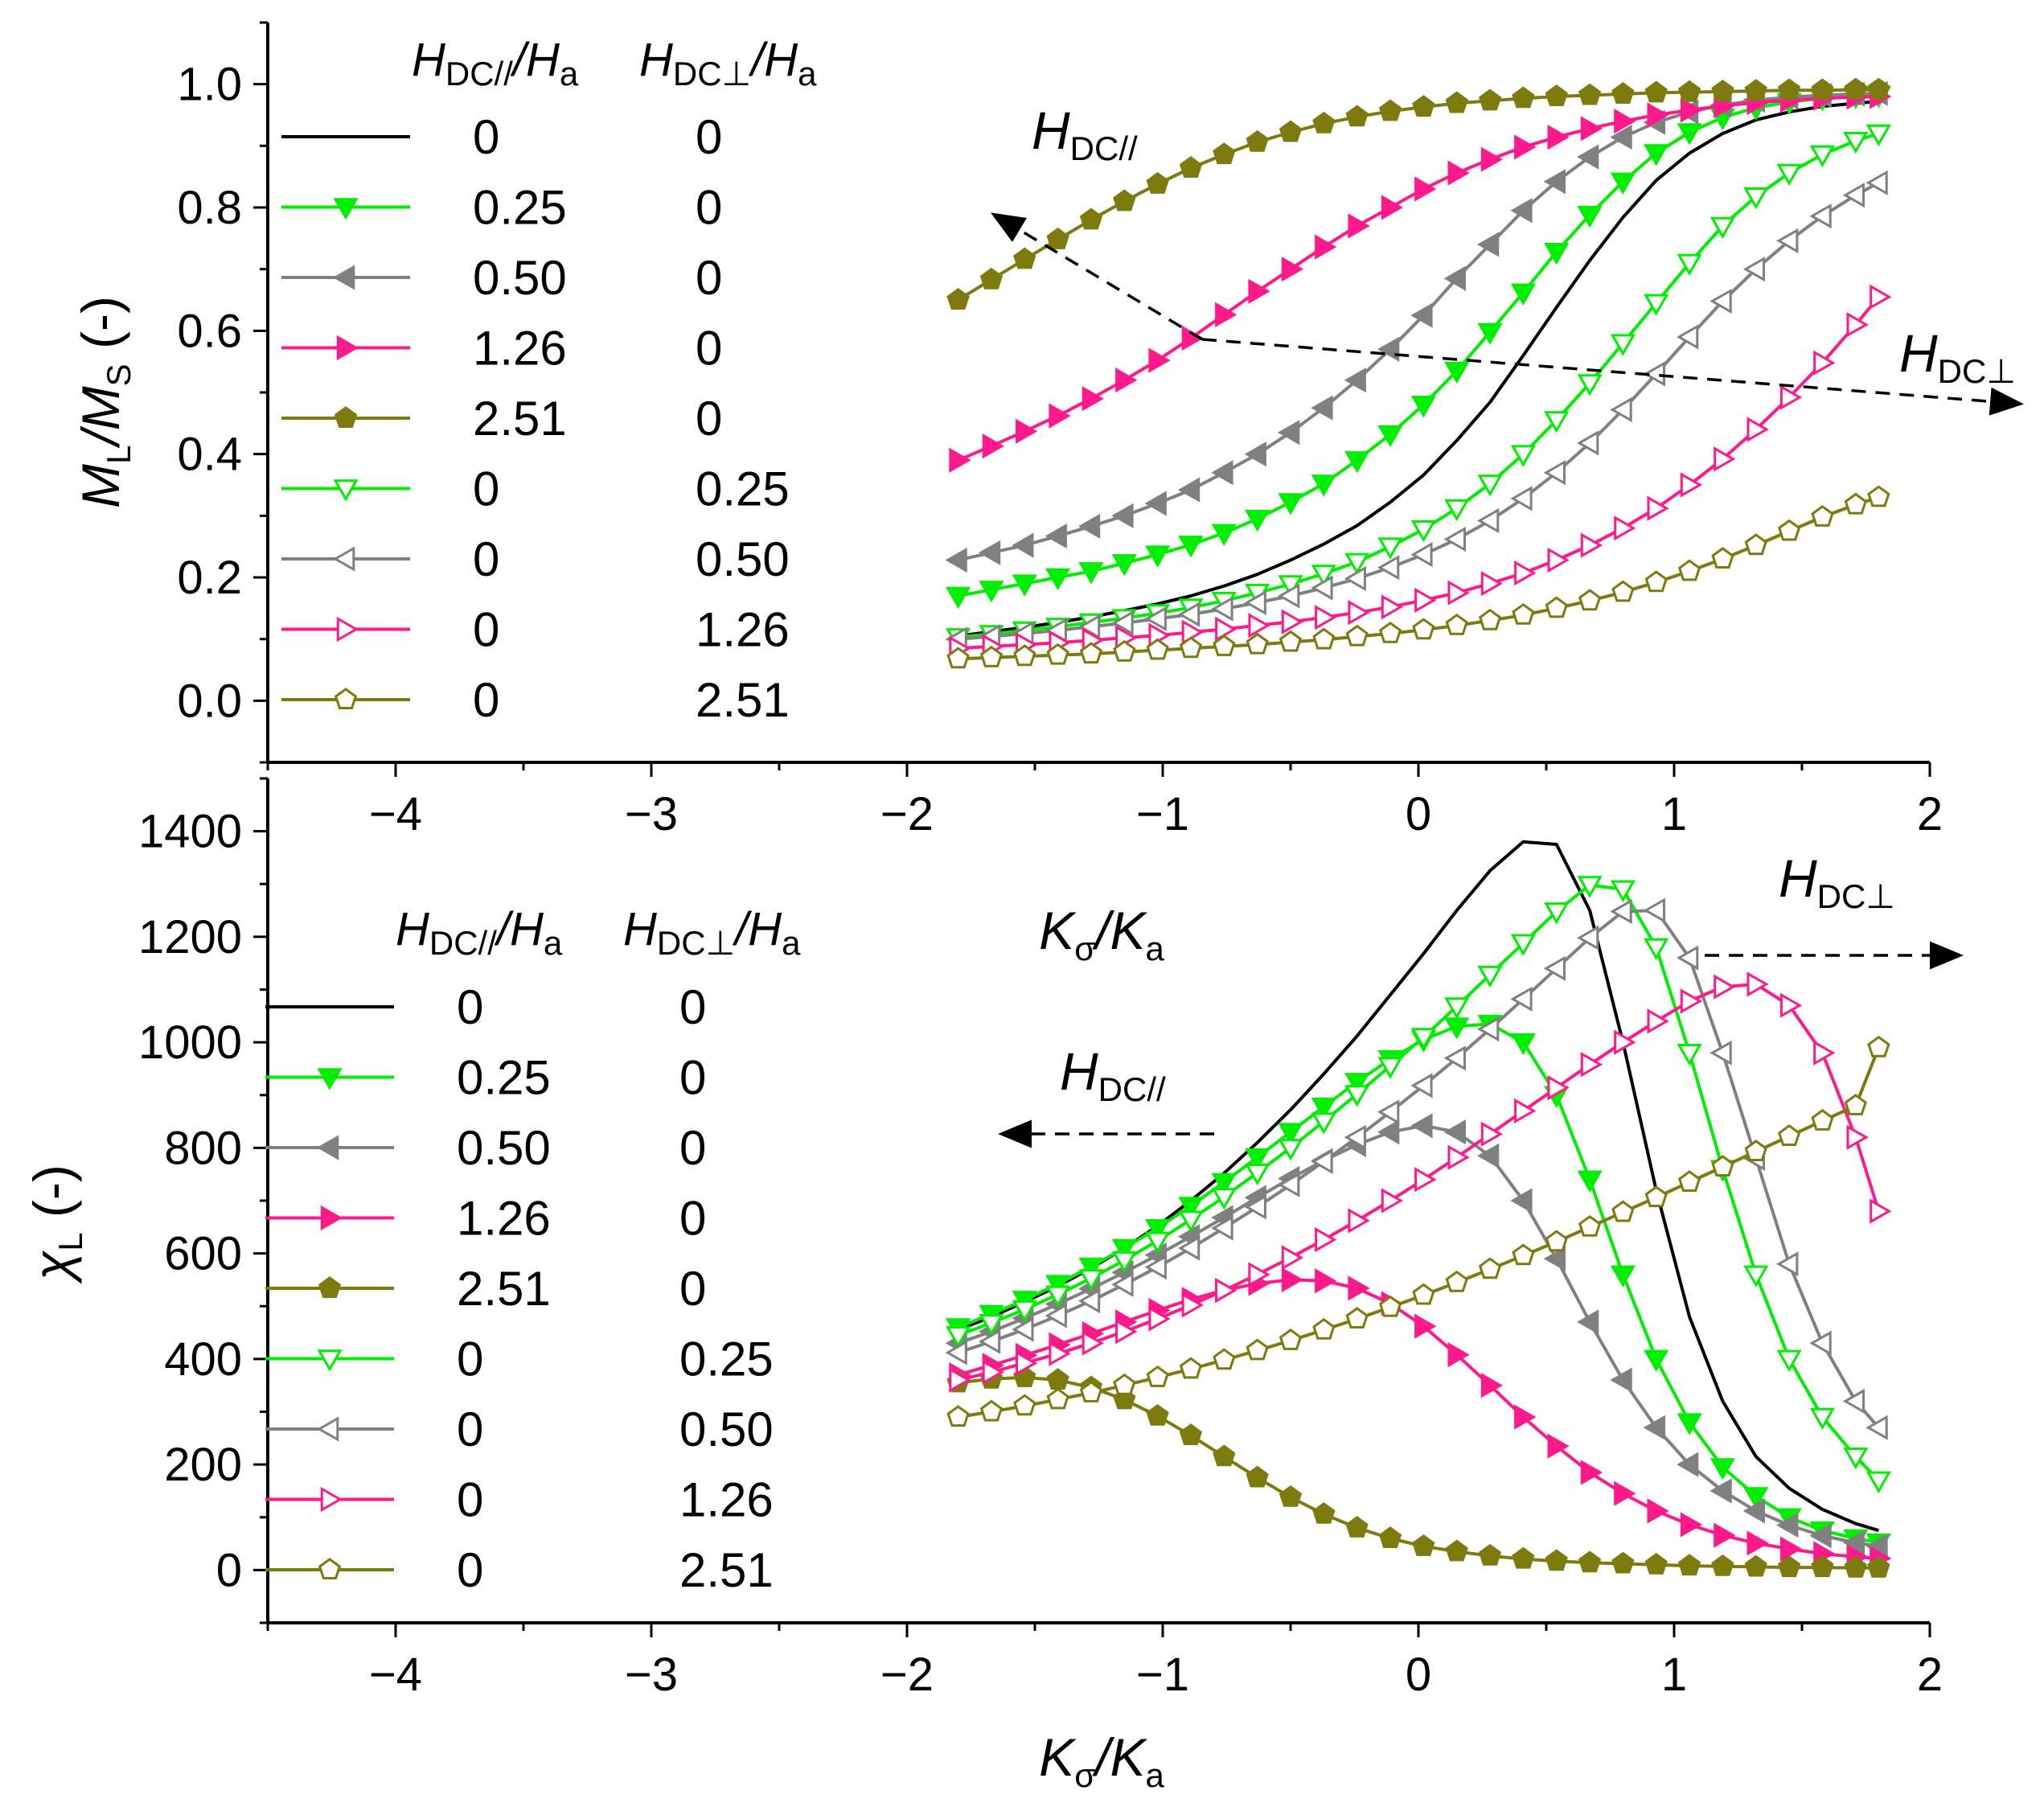 The width and height of the screenshot is (2044, 1807). Describe the element at coordinates (726, 1359) in the screenshot. I see `bottom-legend-perpendicular-value: 0.25` at that location.